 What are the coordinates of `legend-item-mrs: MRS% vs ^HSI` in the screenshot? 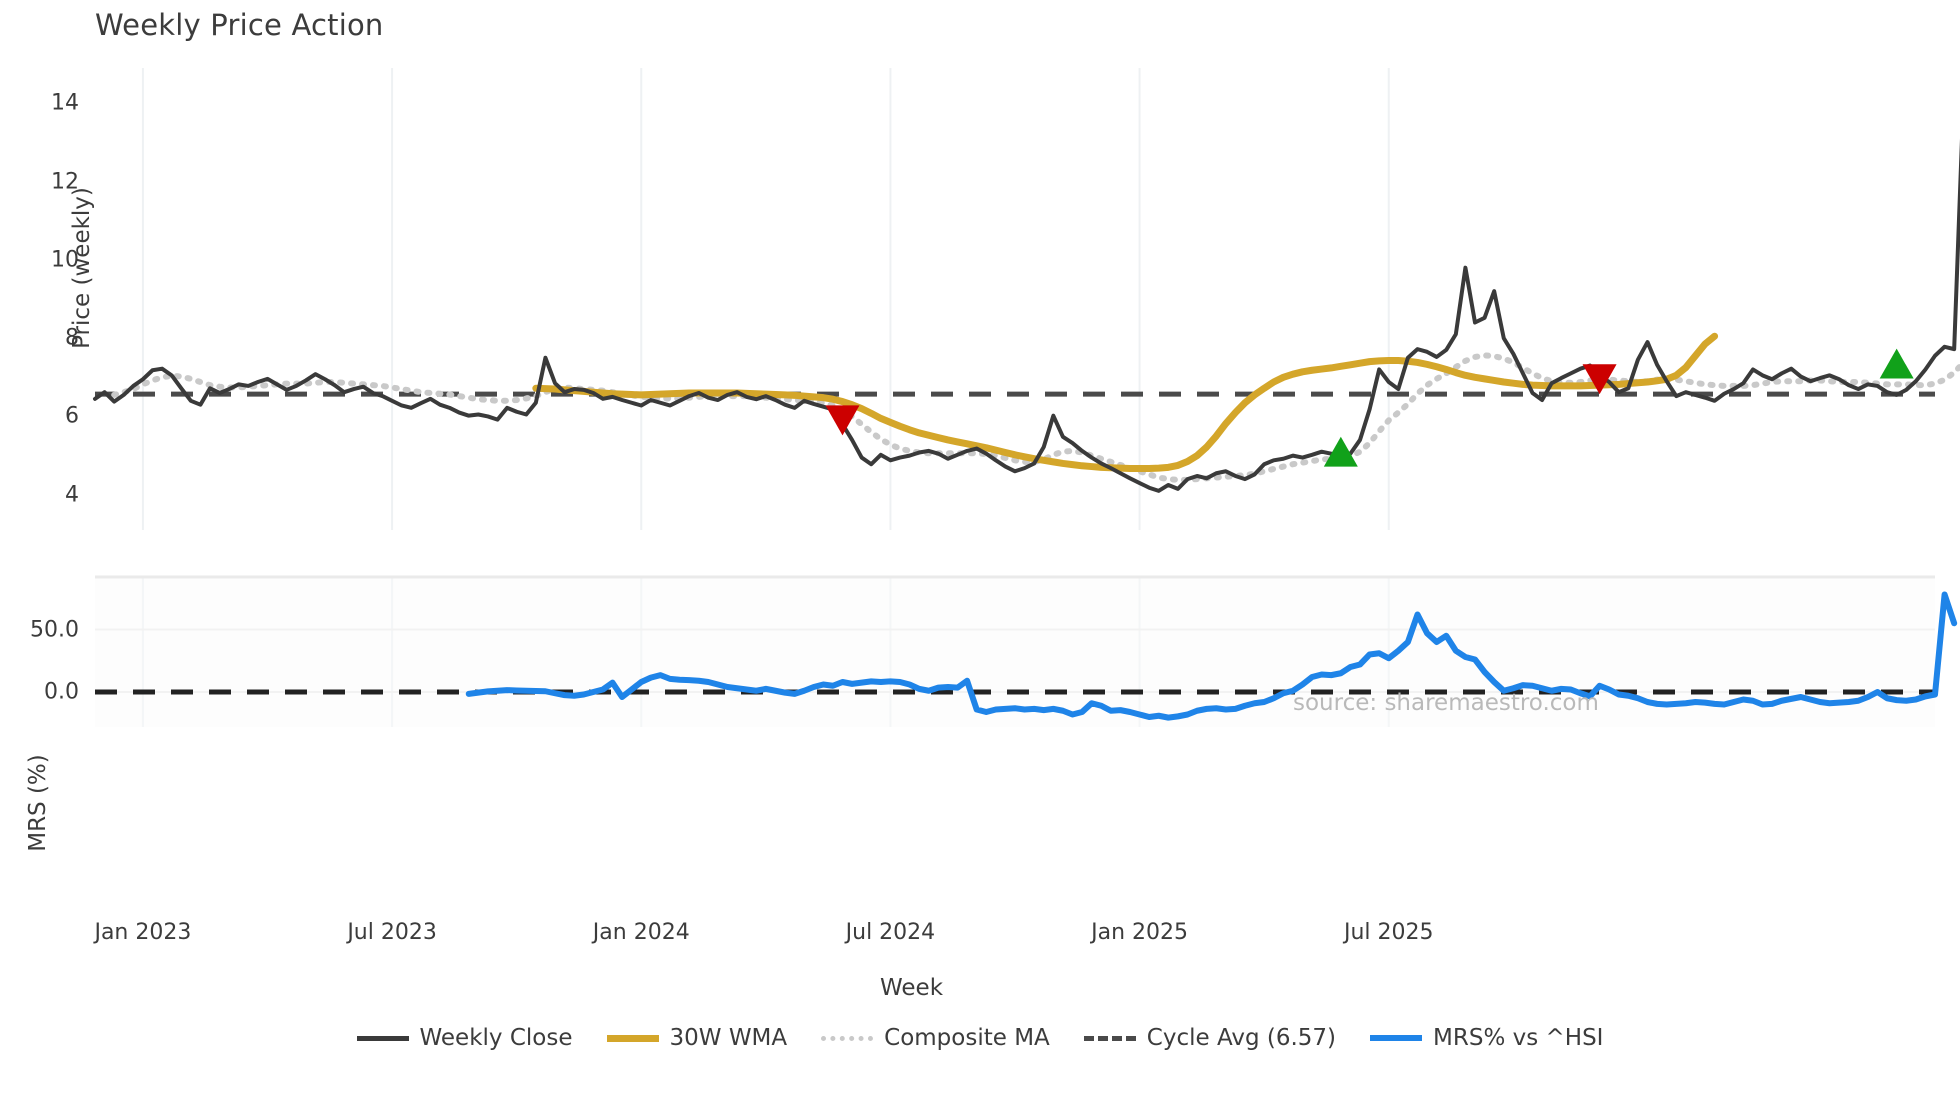 It's located at (1486, 1038).